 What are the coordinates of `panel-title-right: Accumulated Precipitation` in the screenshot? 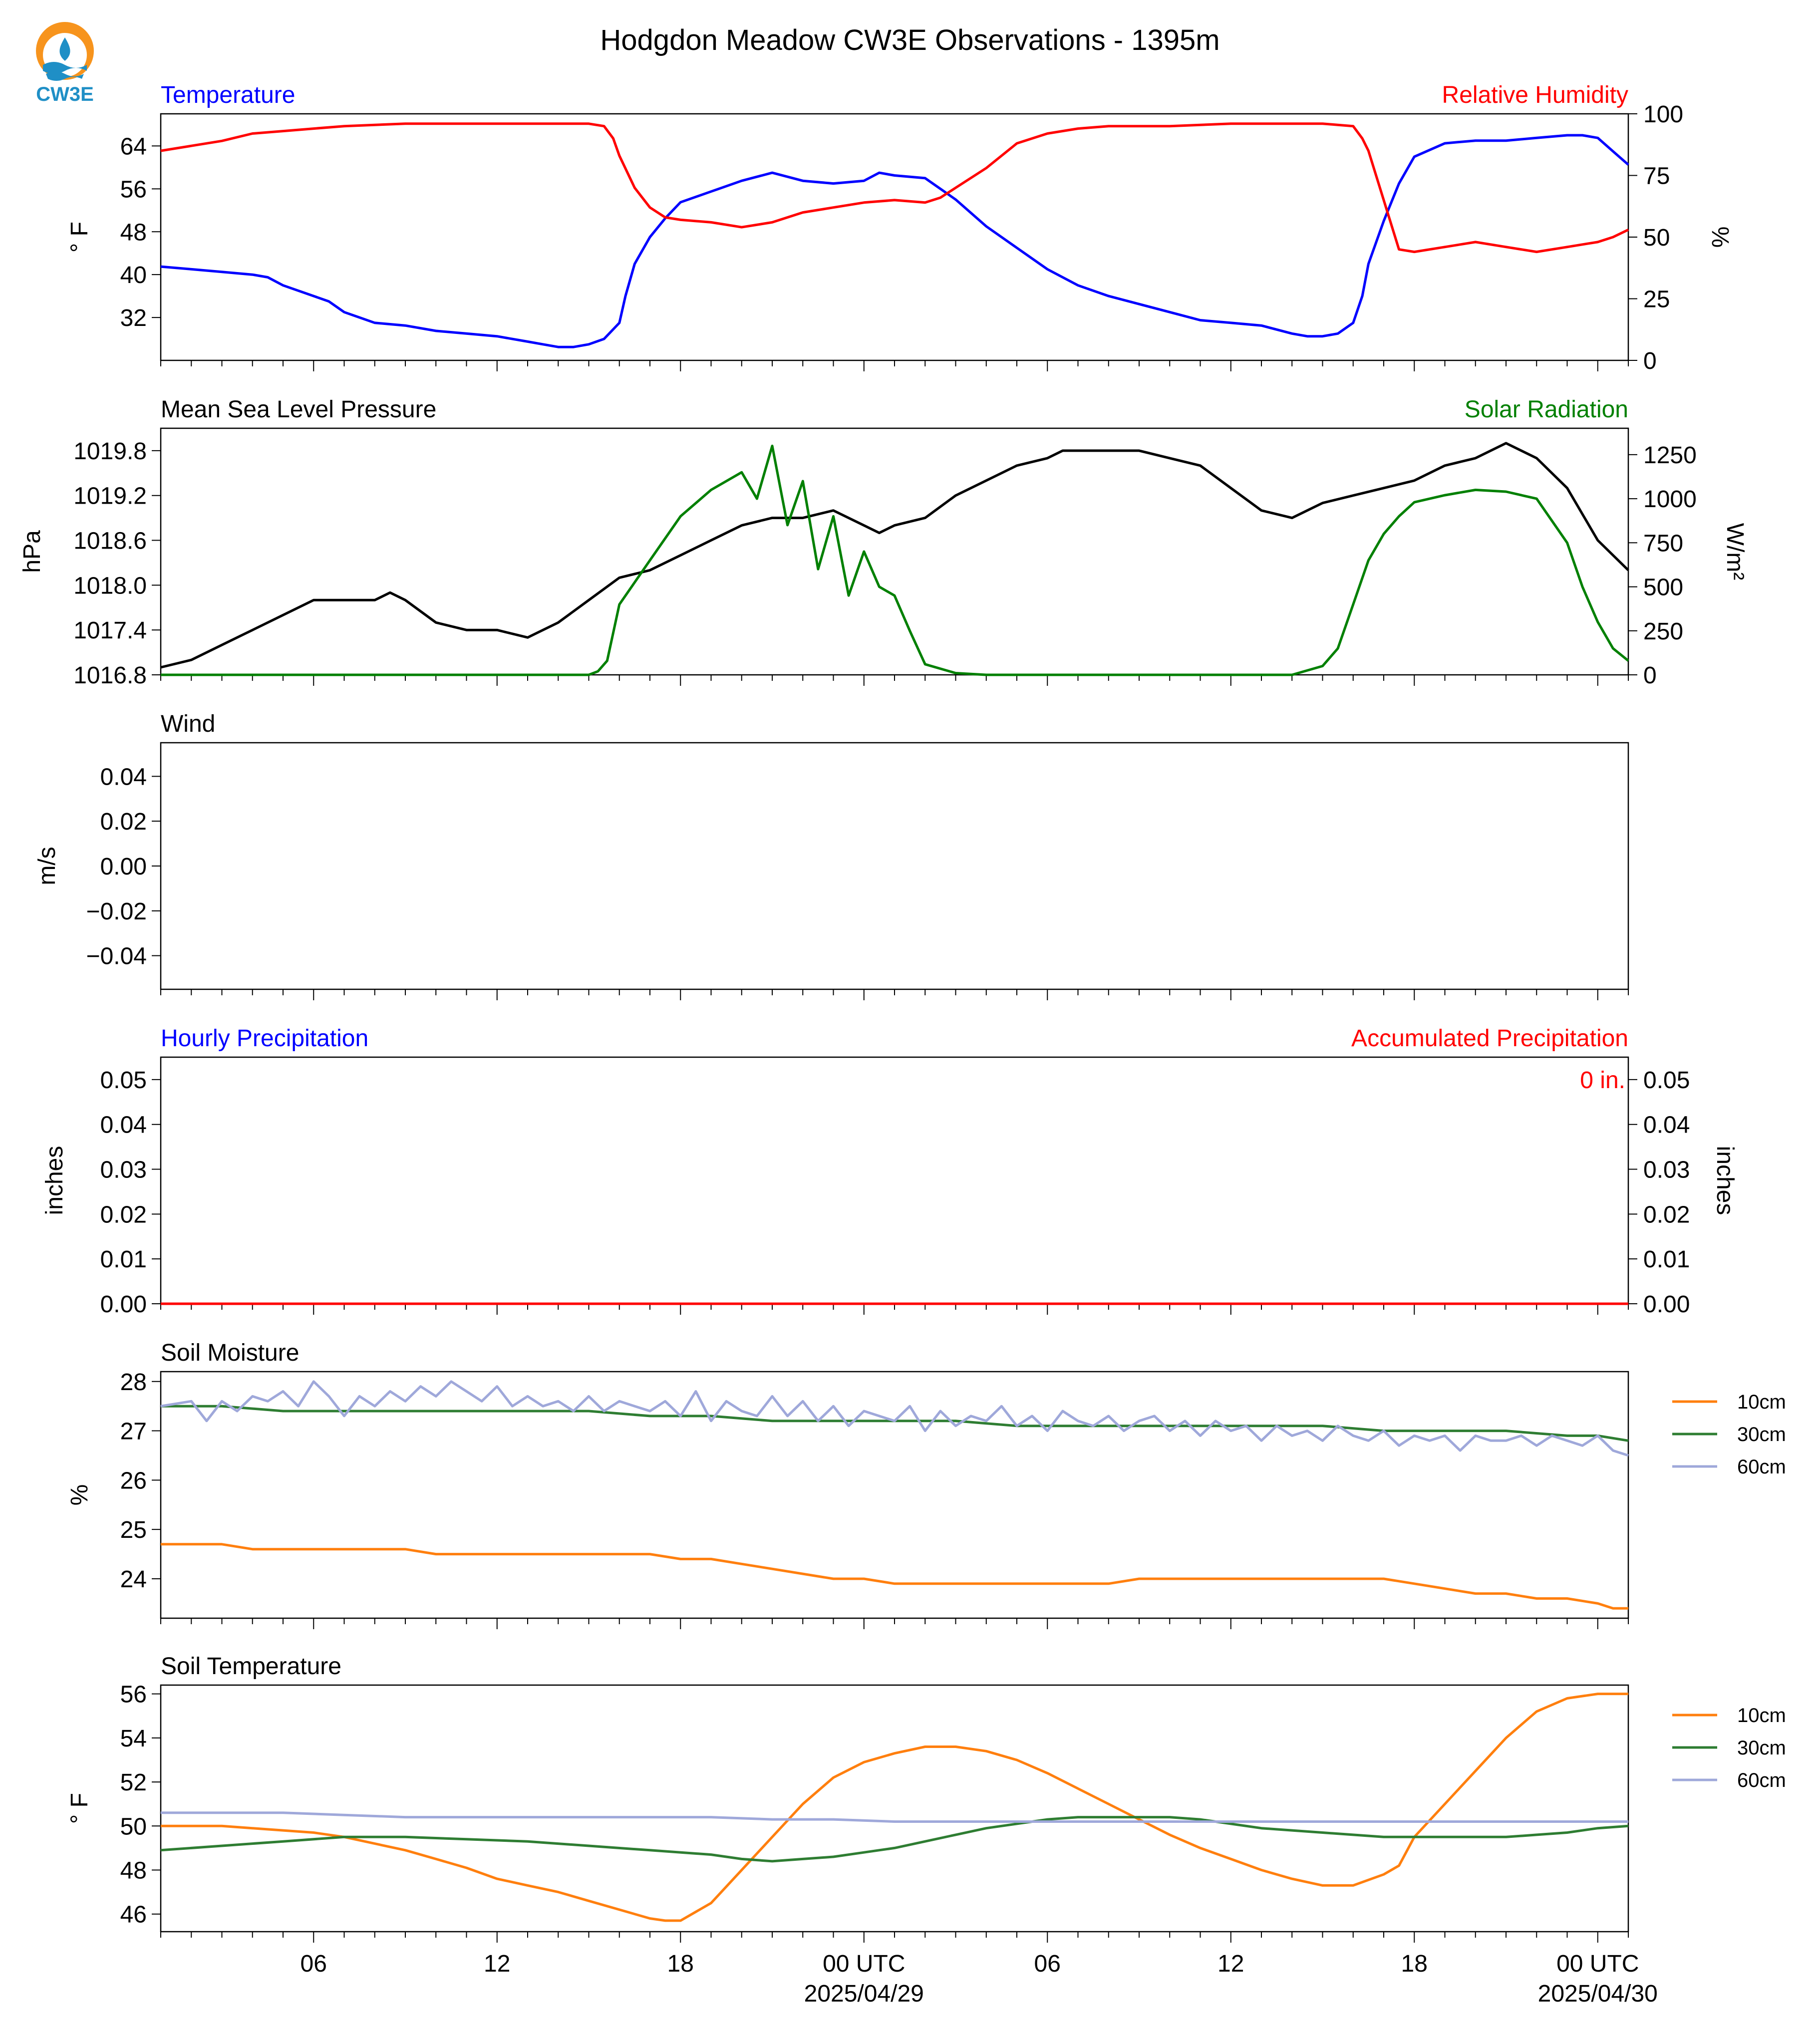 It's located at (1489, 1038).